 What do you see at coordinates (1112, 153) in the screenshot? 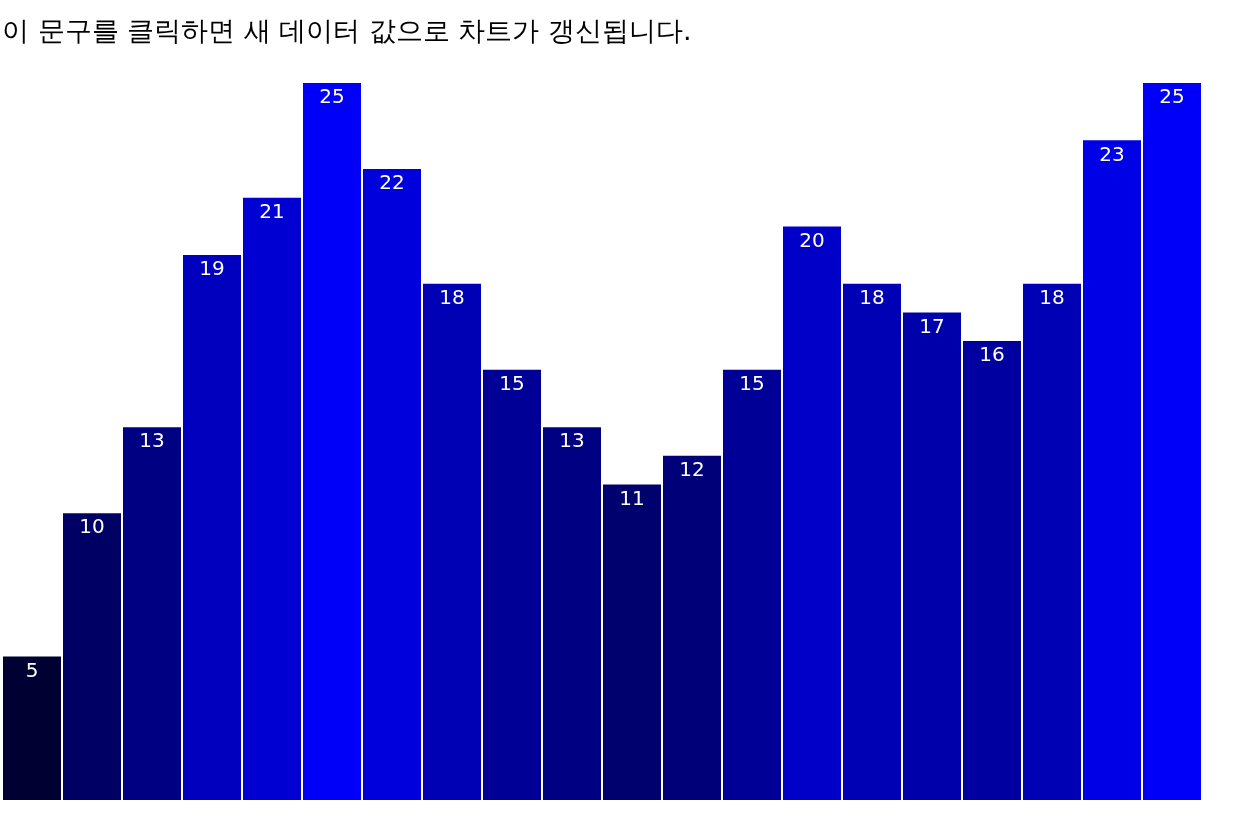
I see `data-label: 23` at bounding box center [1112, 153].